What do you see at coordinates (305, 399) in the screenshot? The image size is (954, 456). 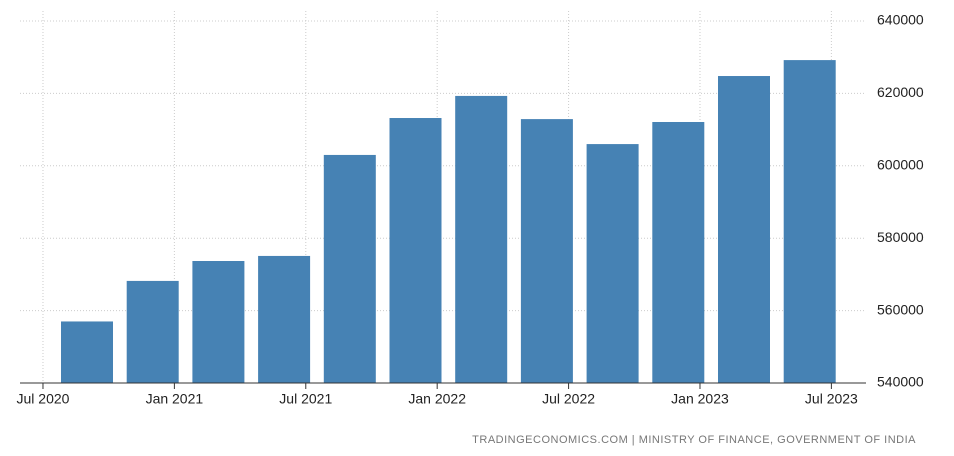 I see `x-tick-label: Jul 2021` at bounding box center [305, 399].